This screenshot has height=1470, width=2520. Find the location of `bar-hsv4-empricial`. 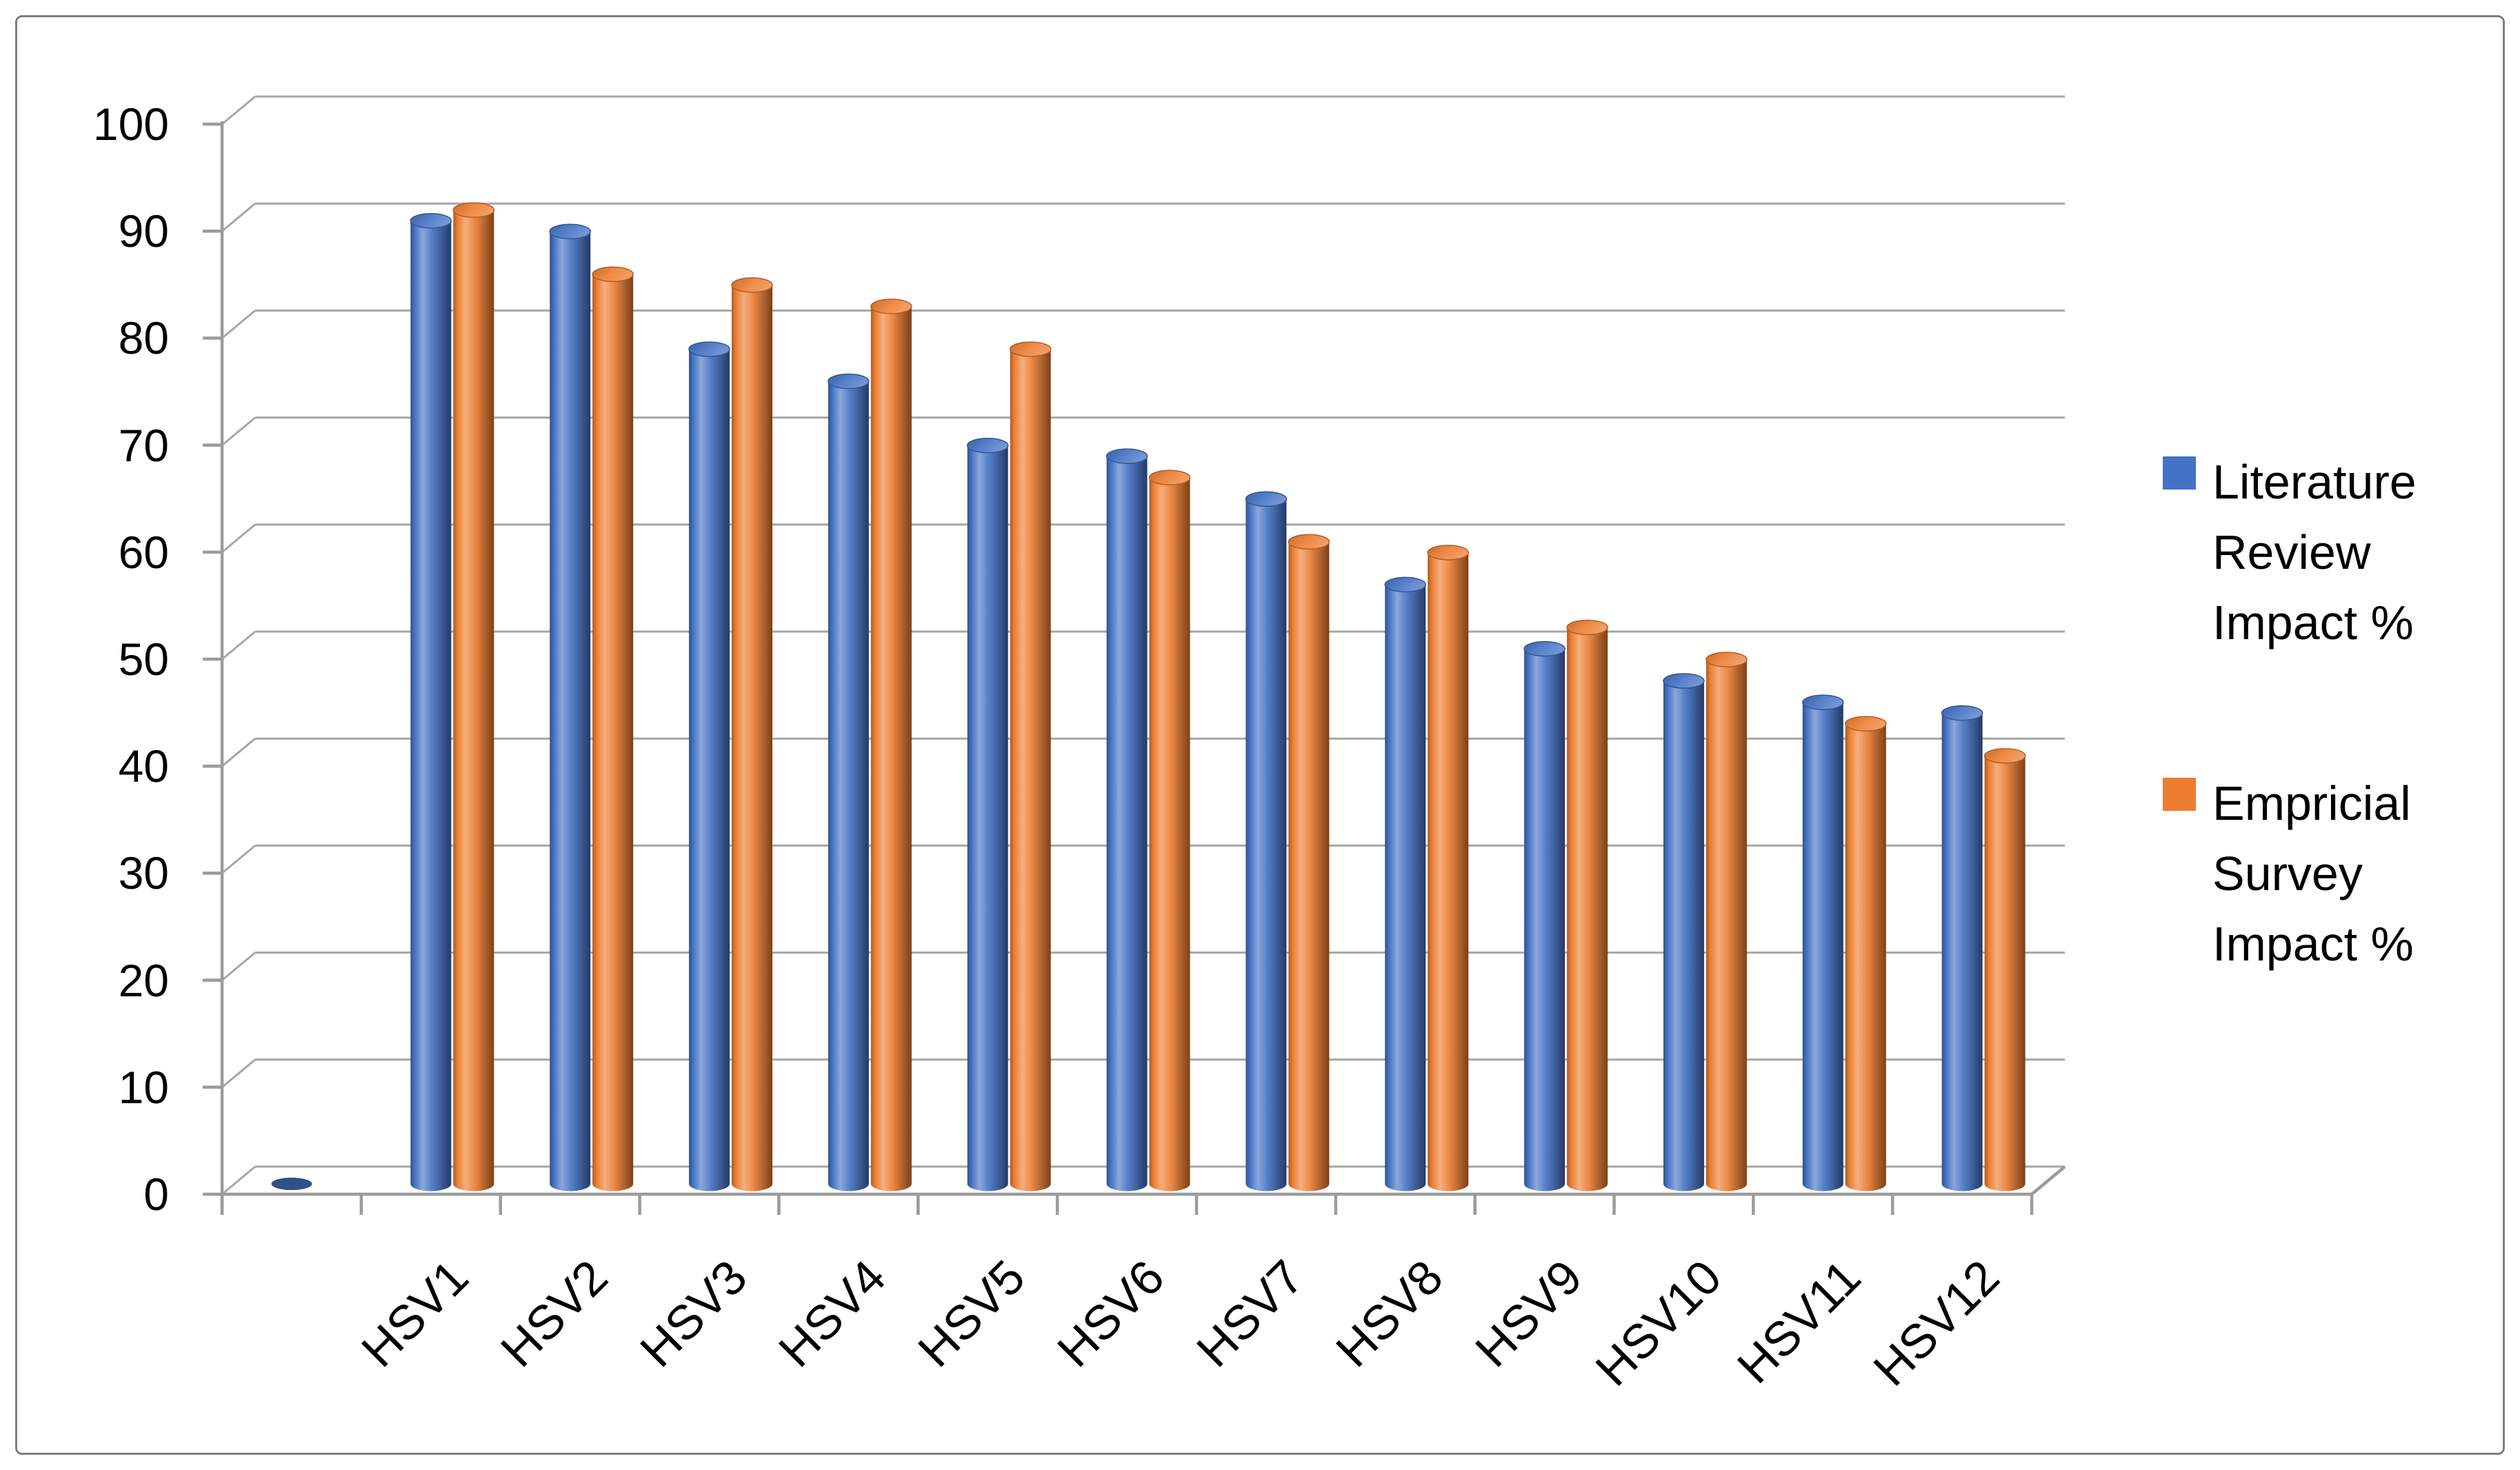

bar-hsv4-empricial is located at coordinates (891, 745).